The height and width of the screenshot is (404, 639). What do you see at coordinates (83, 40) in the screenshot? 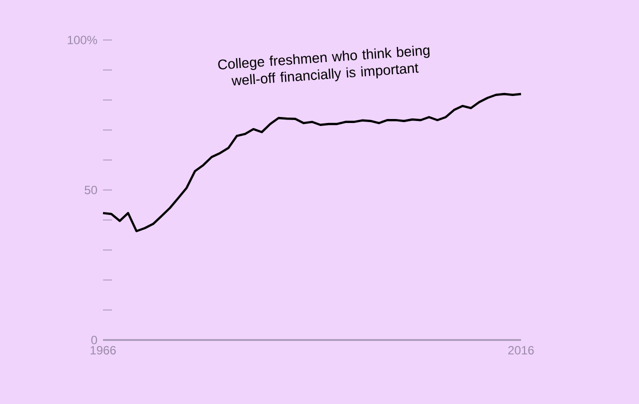
I see `y-tick-label: 100%` at bounding box center [83, 40].